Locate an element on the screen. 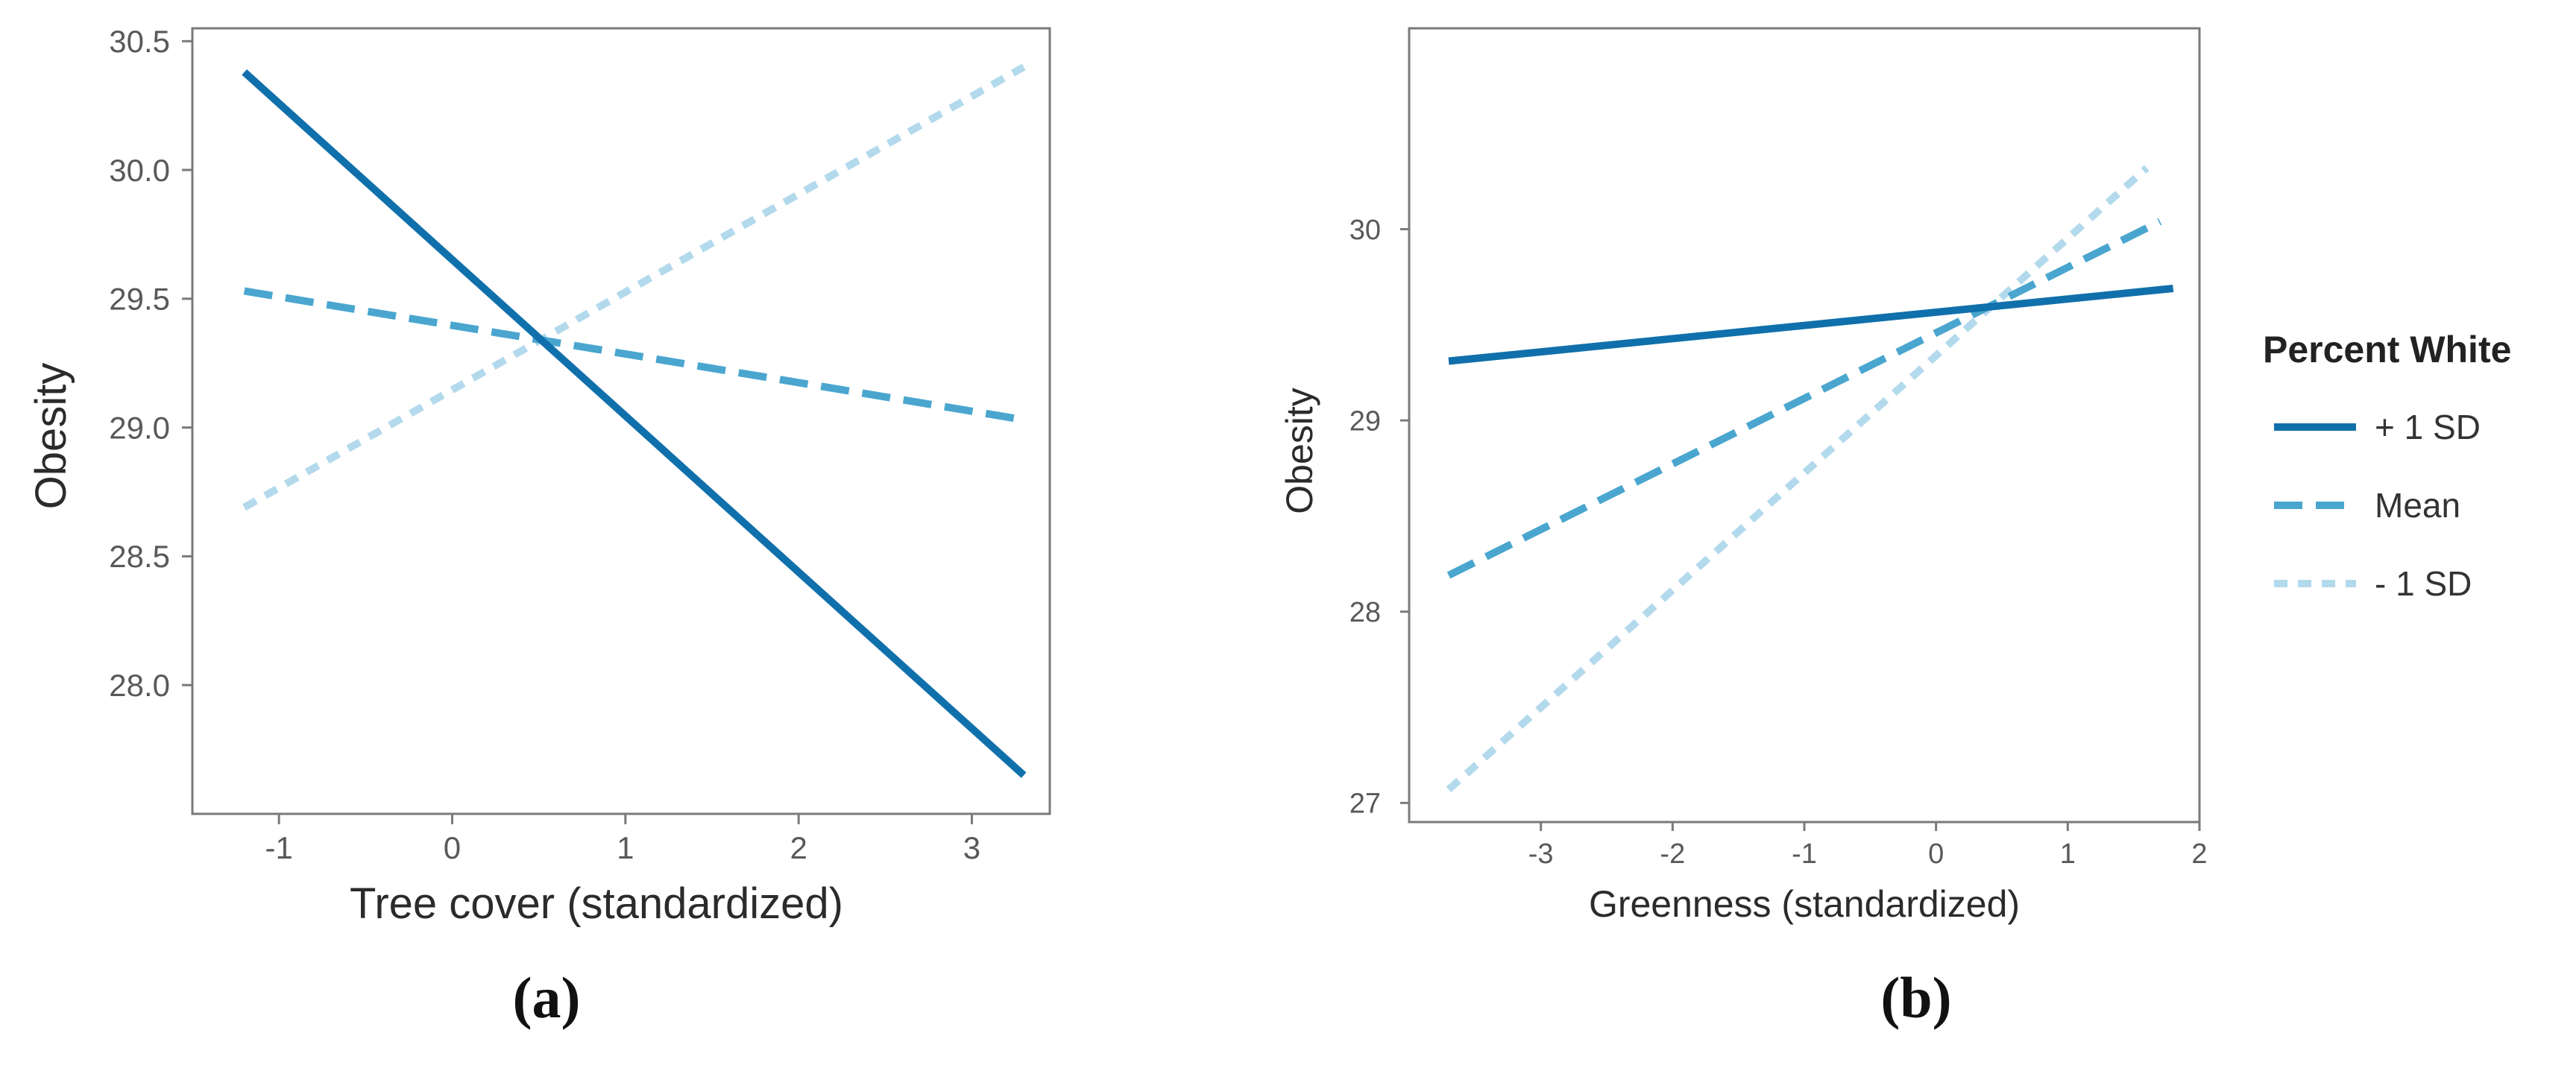  panel-label-b: (b) is located at coordinates (1916, 997).